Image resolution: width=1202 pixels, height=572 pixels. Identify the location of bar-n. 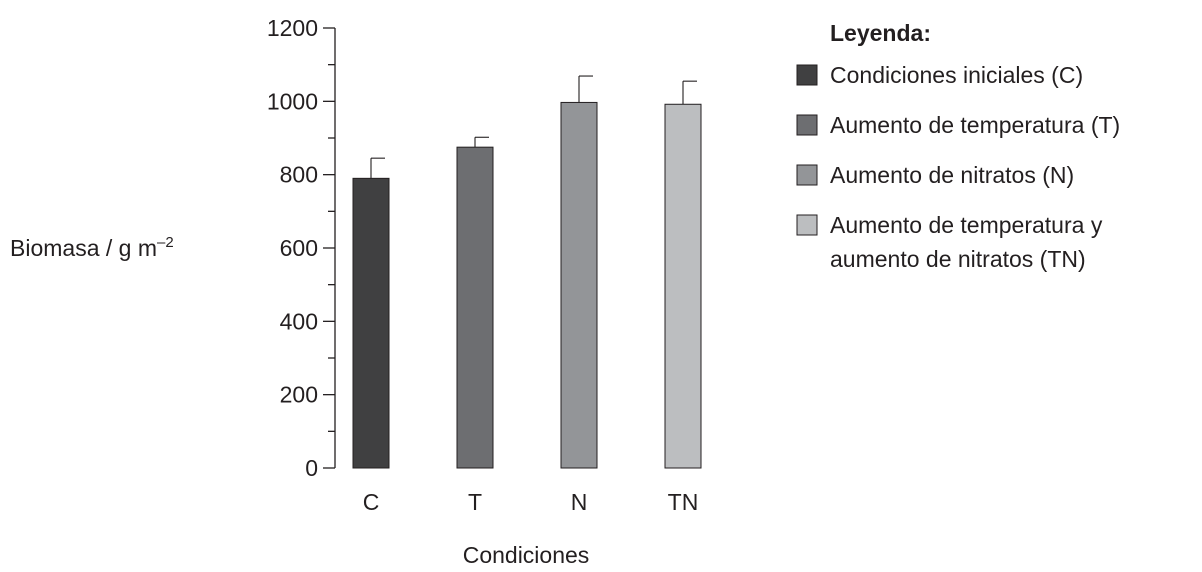
(579, 285).